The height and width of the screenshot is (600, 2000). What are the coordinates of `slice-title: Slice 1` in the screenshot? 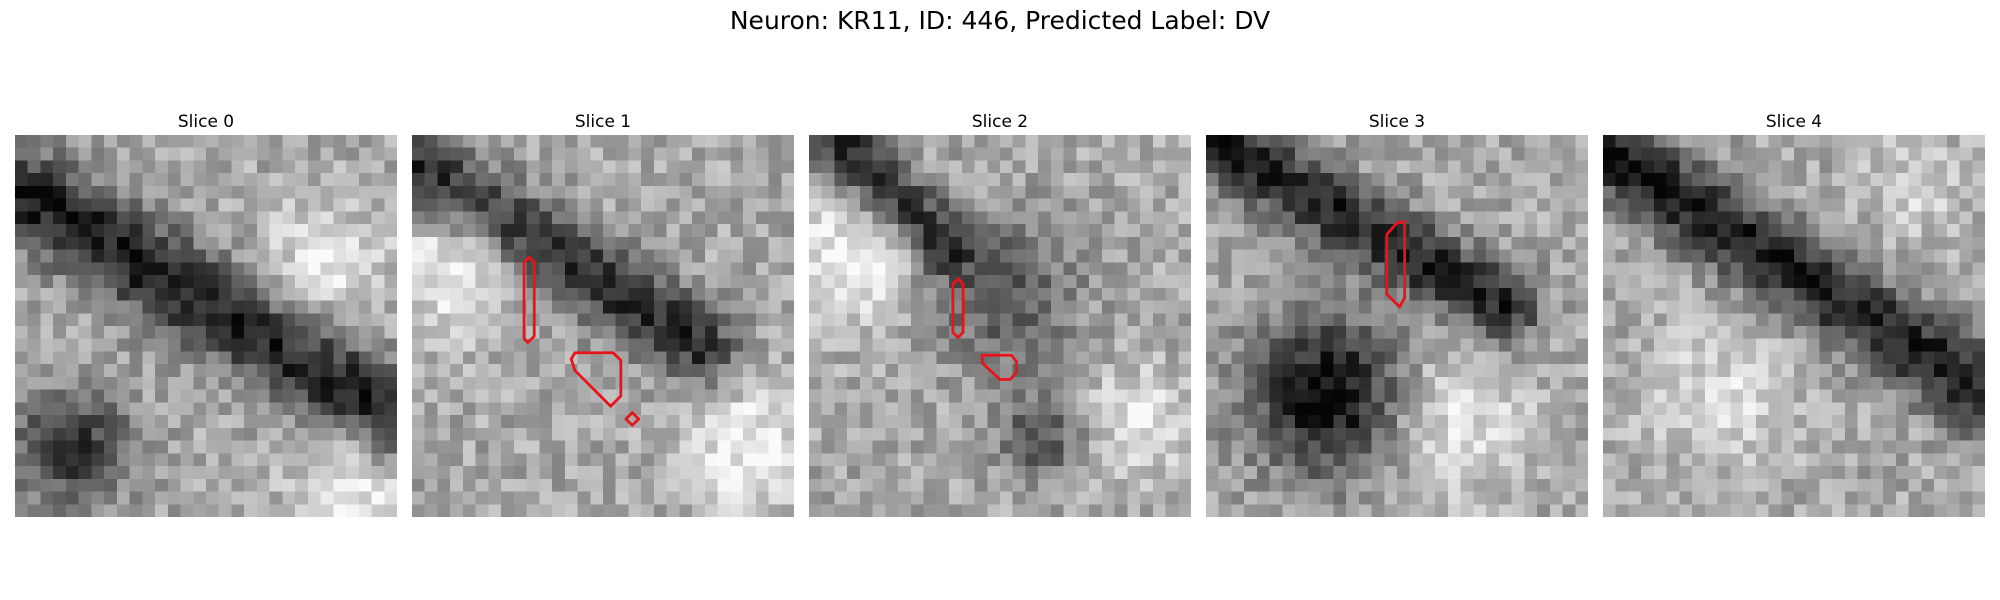 It's located at (603, 122).